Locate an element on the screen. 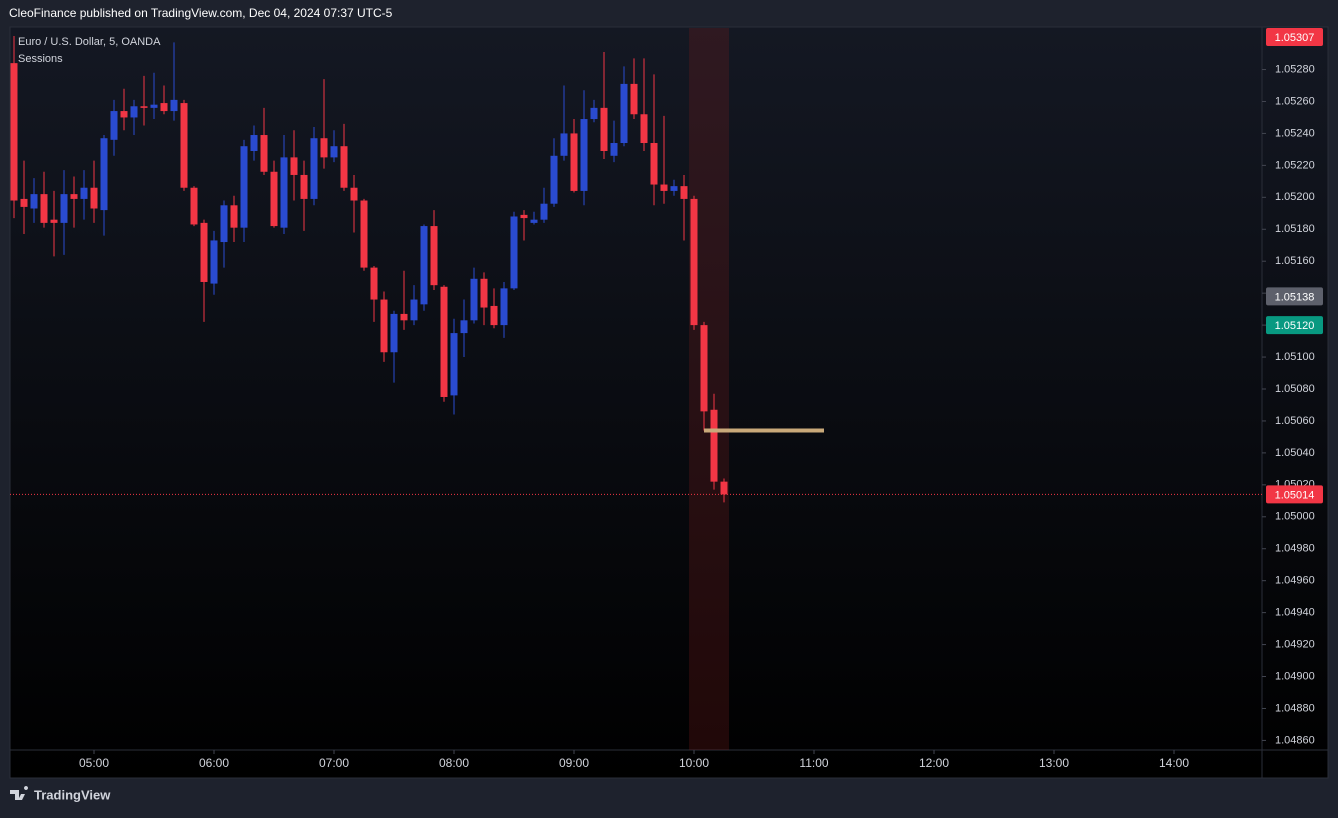 This screenshot has width=1338, height=818. price-tag-label: 1.05120 is located at coordinates (1295, 326).